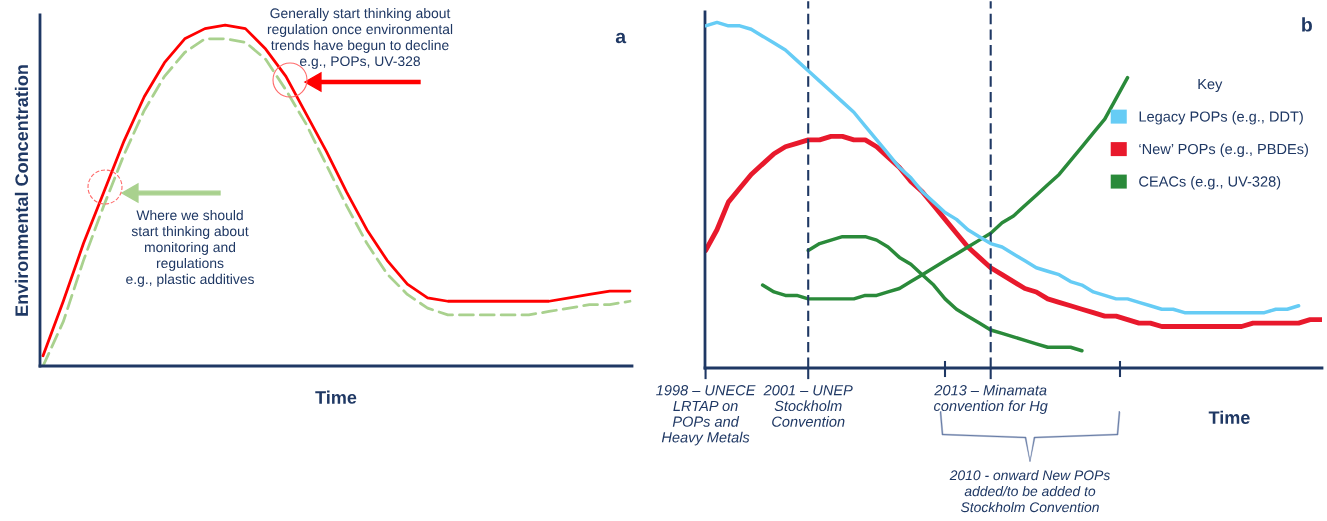 The height and width of the screenshot is (521, 1327). I want to click on legend-title: Key, so click(1210, 86).